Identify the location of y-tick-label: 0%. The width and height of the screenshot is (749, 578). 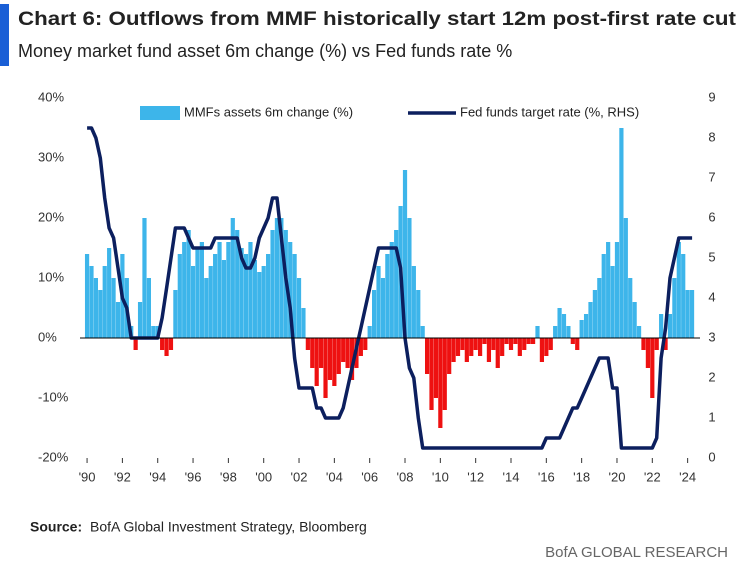
(47, 336).